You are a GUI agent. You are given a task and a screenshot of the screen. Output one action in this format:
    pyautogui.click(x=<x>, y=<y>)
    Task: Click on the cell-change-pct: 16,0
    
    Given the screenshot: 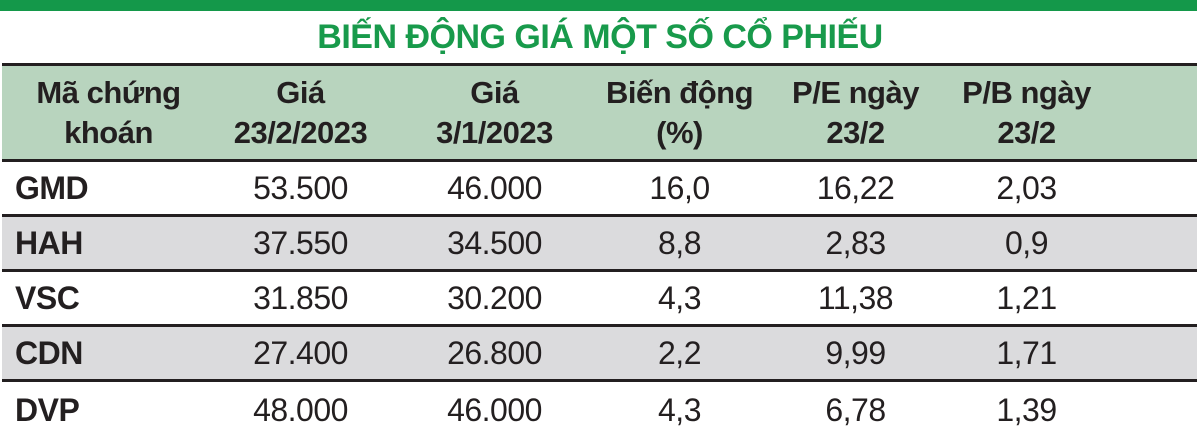 What is the action you would take?
    pyautogui.click(x=679, y=187)
    